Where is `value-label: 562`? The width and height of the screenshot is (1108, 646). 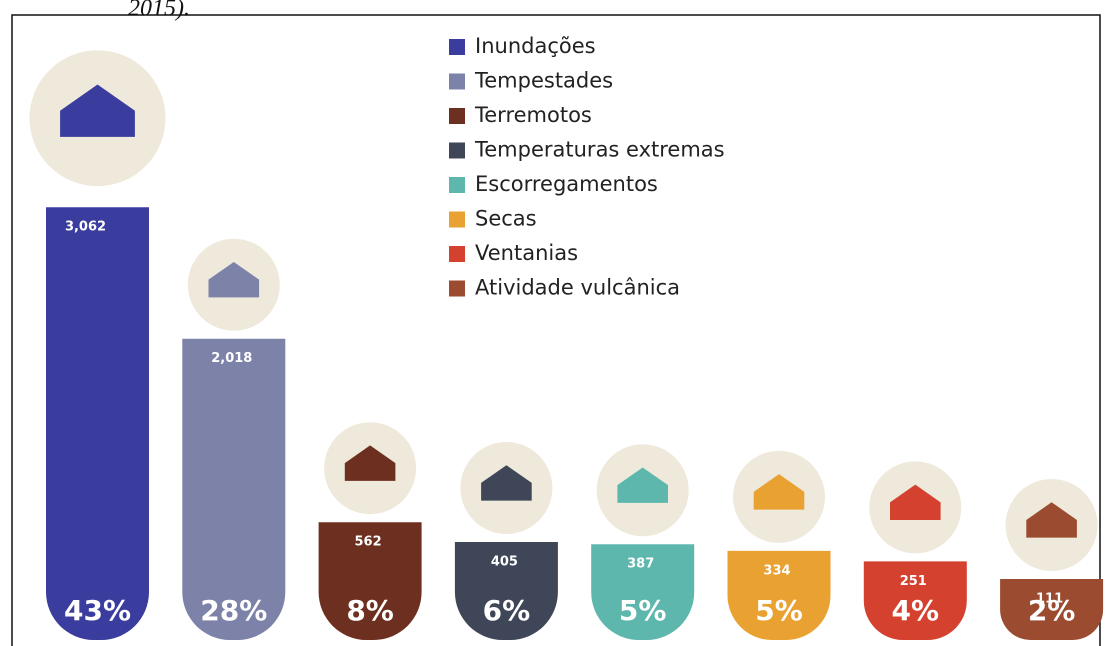 value-label: 562 is located at coordinates (368, 542).